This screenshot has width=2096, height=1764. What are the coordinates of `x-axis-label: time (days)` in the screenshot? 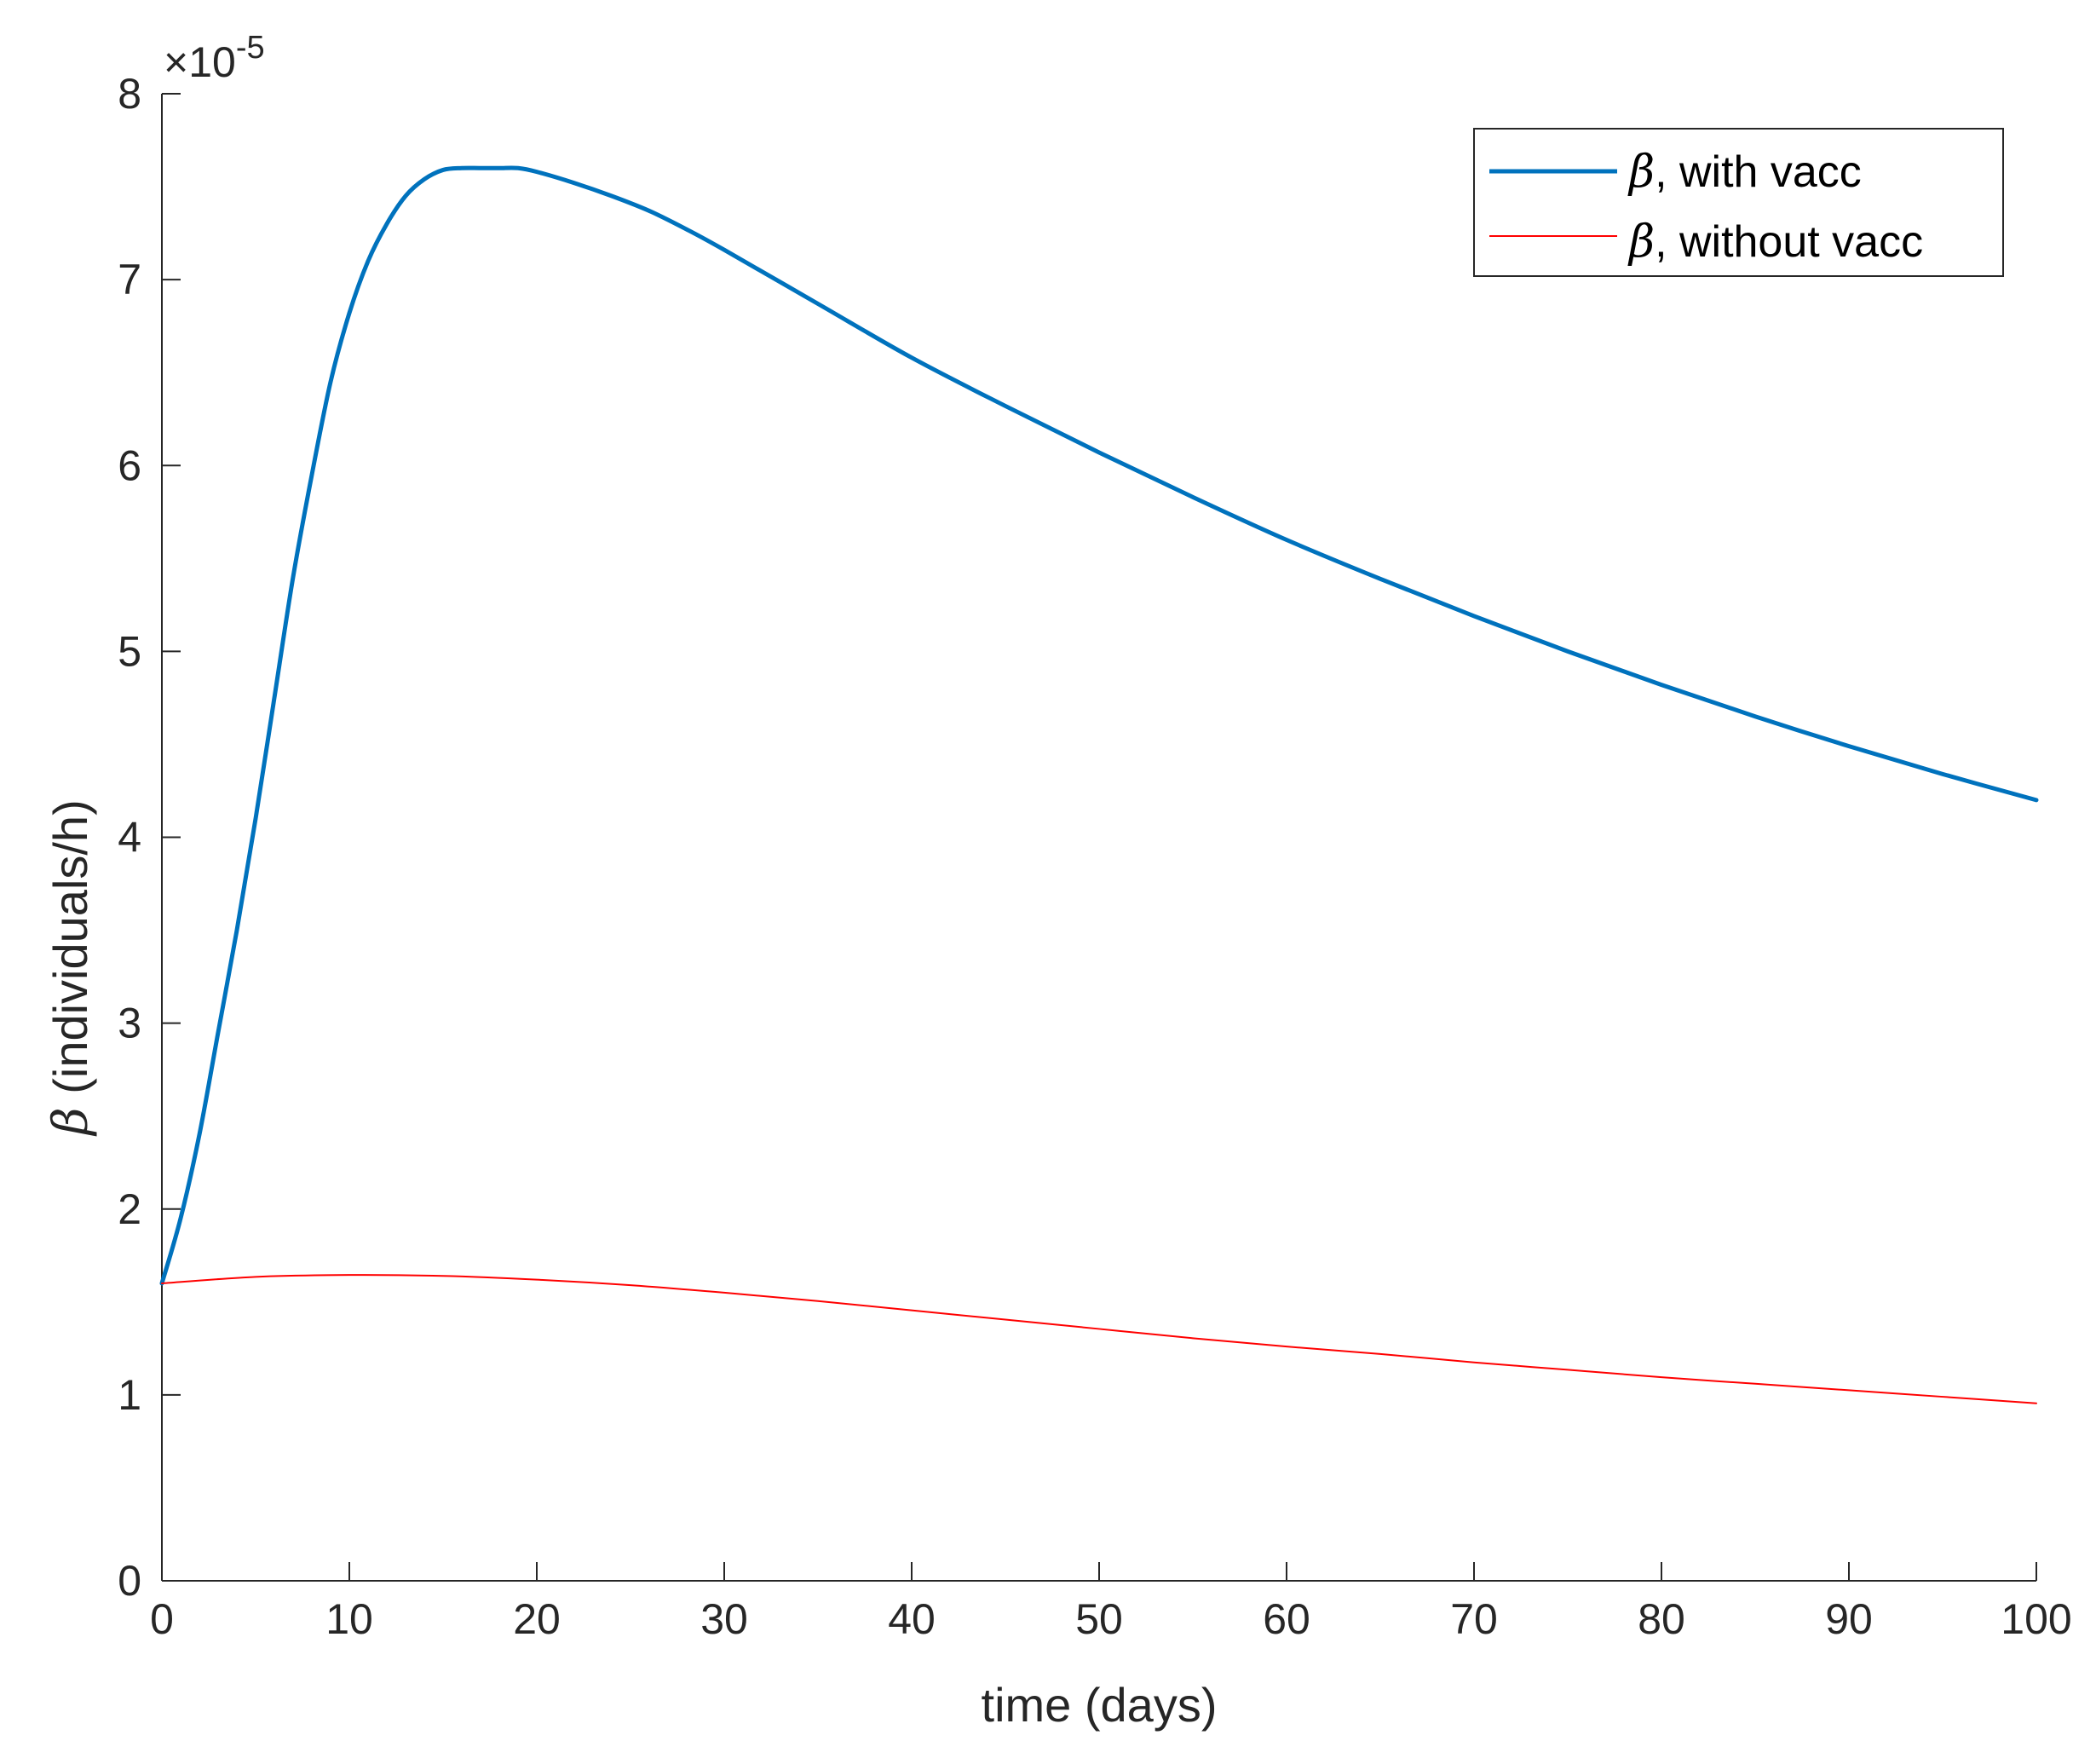 It's located at (1100, 1705).